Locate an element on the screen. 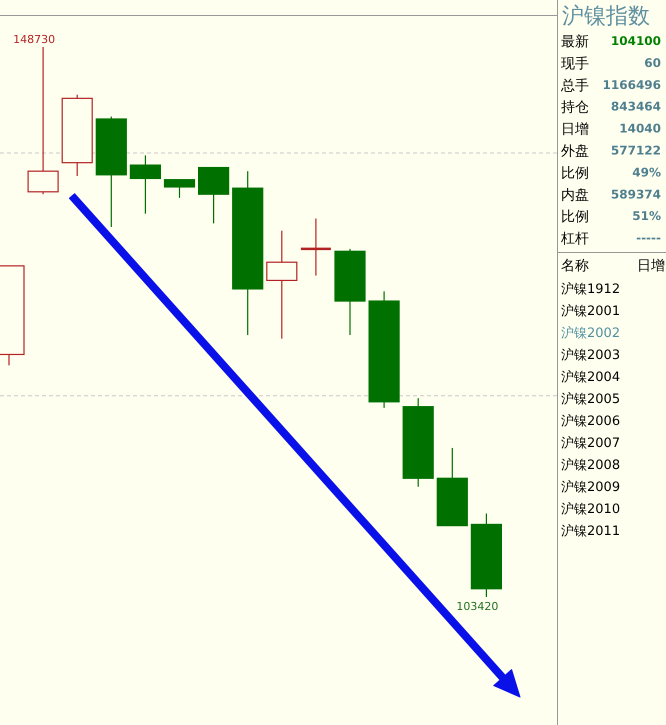 The width and height of the screenshot is (666, 725). text: 名称 is located at coordinates (575, 266).